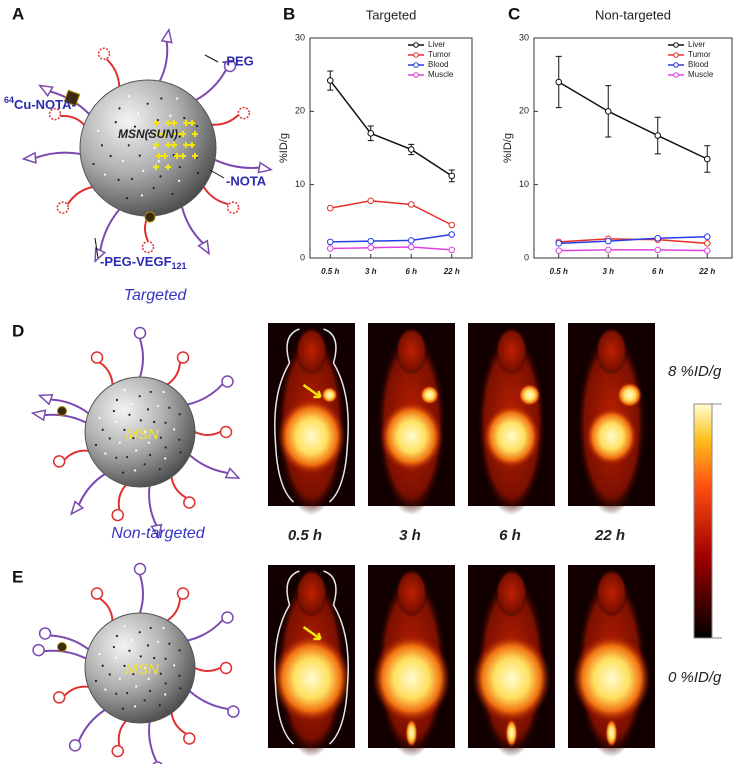 Image resolution: width=748 pixels, height=769 pixels. Describe the element at coordinates (158, 533) in the screenshot. I see `caption: Non-targeted` at that location.